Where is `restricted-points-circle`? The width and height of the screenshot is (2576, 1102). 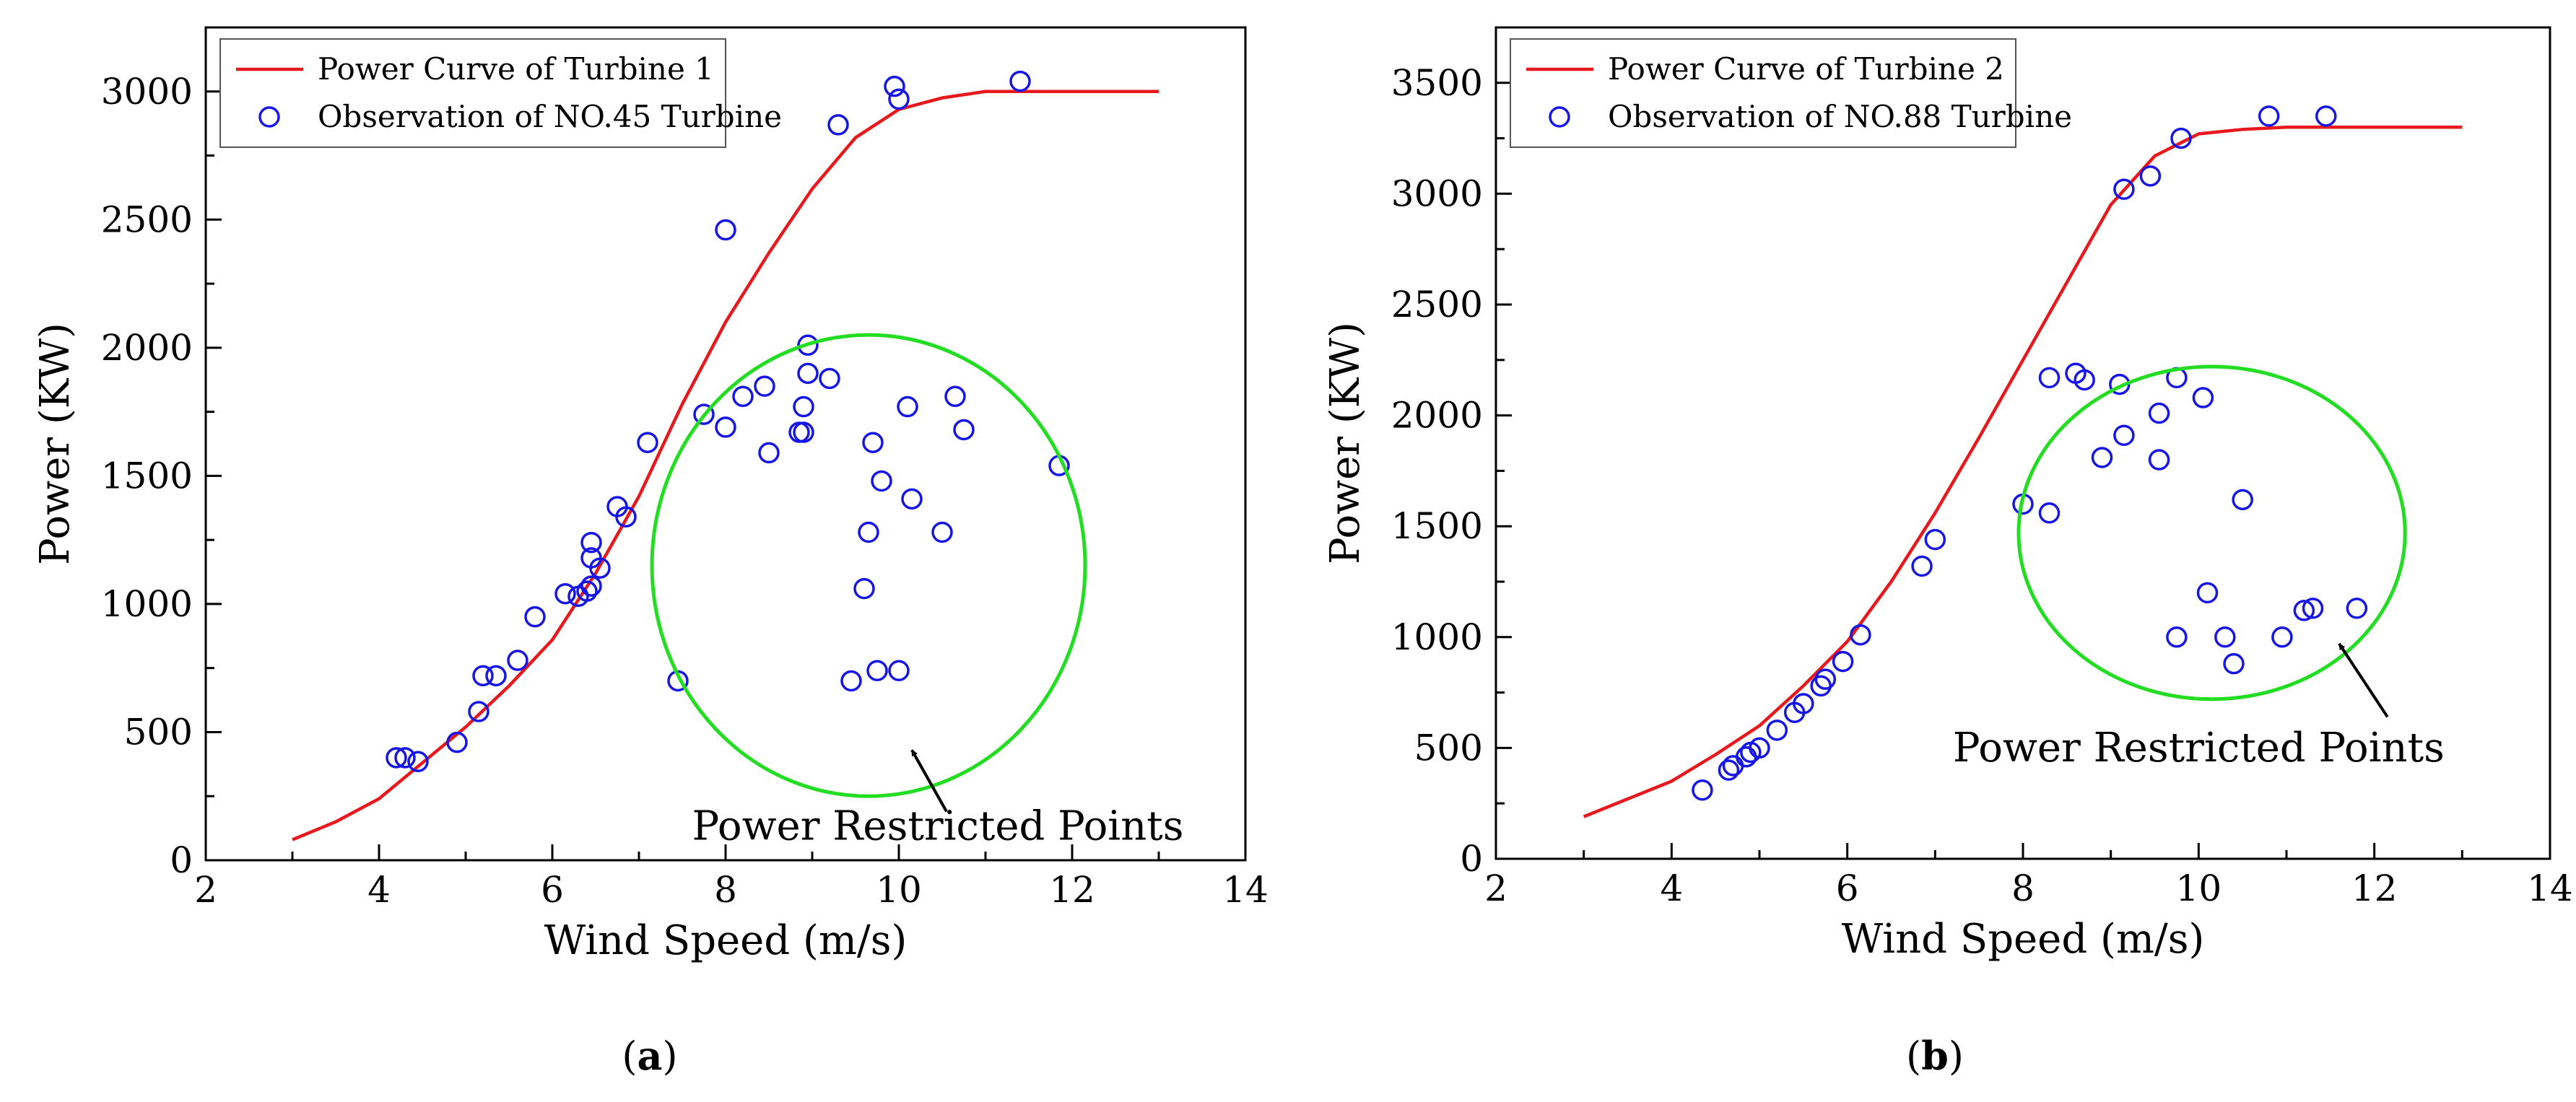
restricted-points-circle is located at coordinates (868, 565).